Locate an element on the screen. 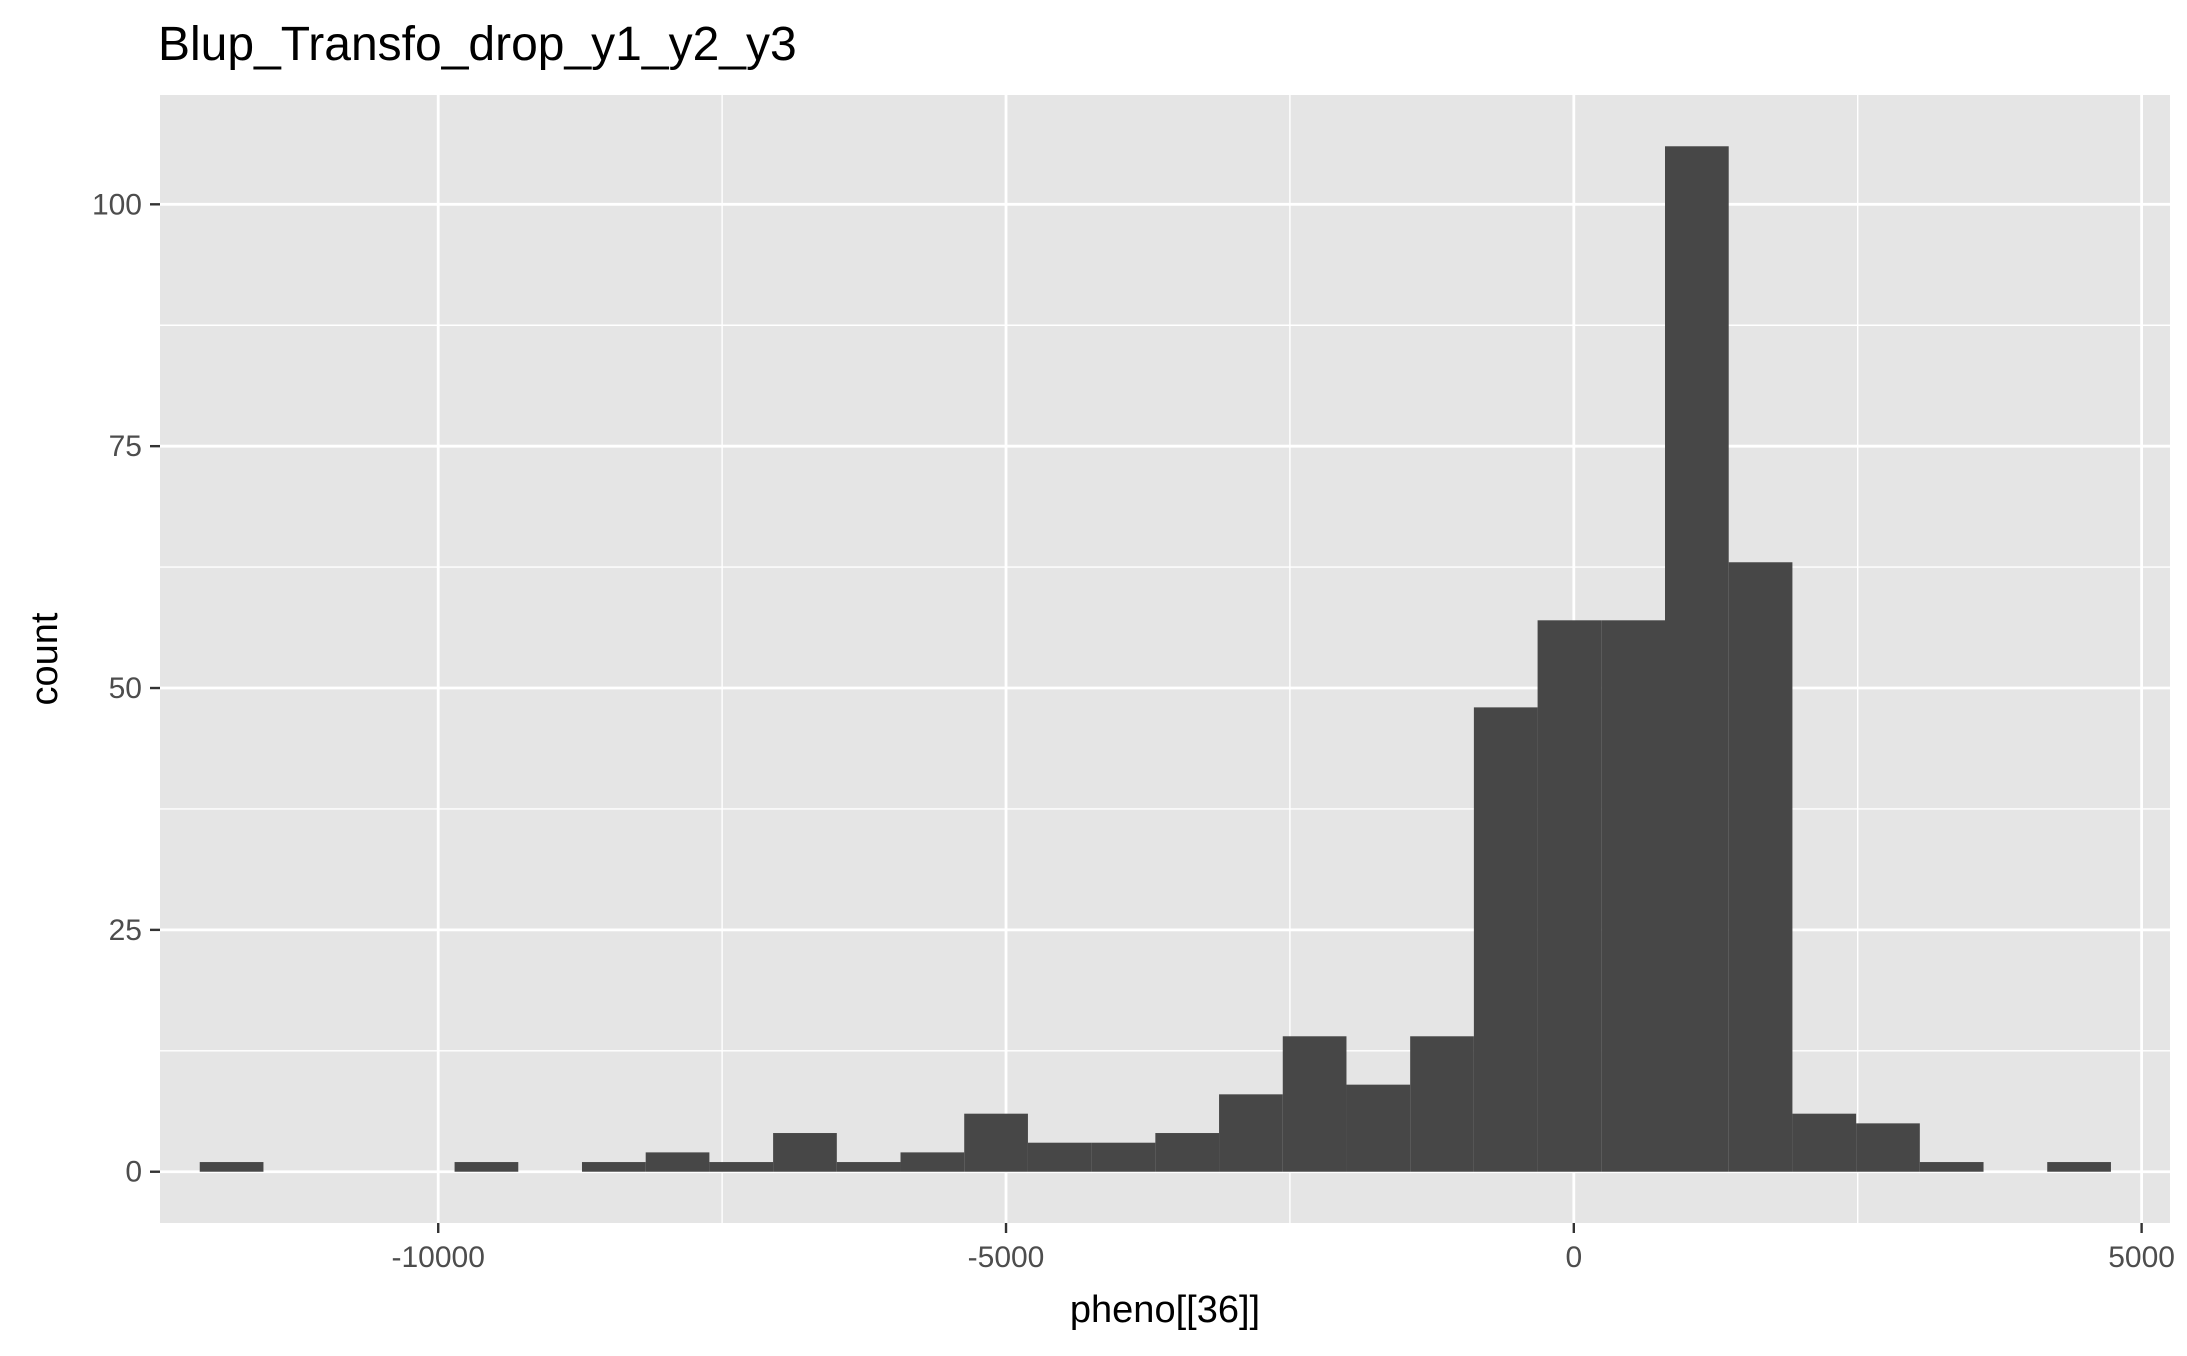  y-tick-label: 50 is located at coordinates (125, 688).